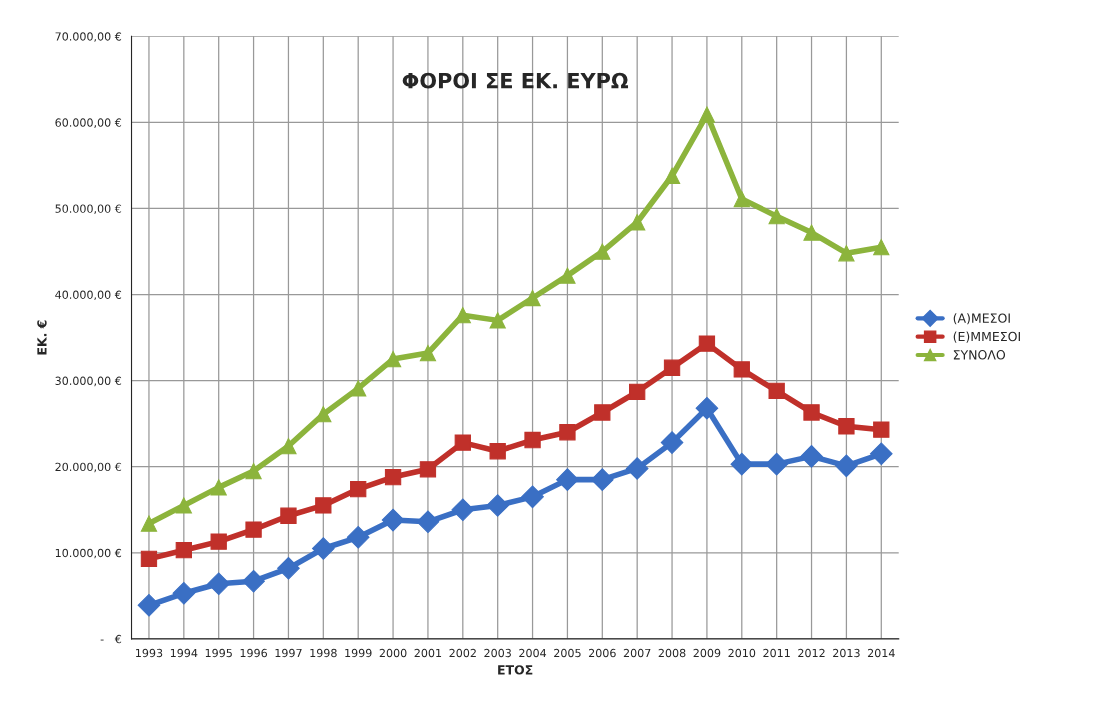 The height and width of the screenshot is (726, 1096). Describe the element at coordinates (567, 653) in the screenshot. I see `x-tick-label: 2005` at that location.